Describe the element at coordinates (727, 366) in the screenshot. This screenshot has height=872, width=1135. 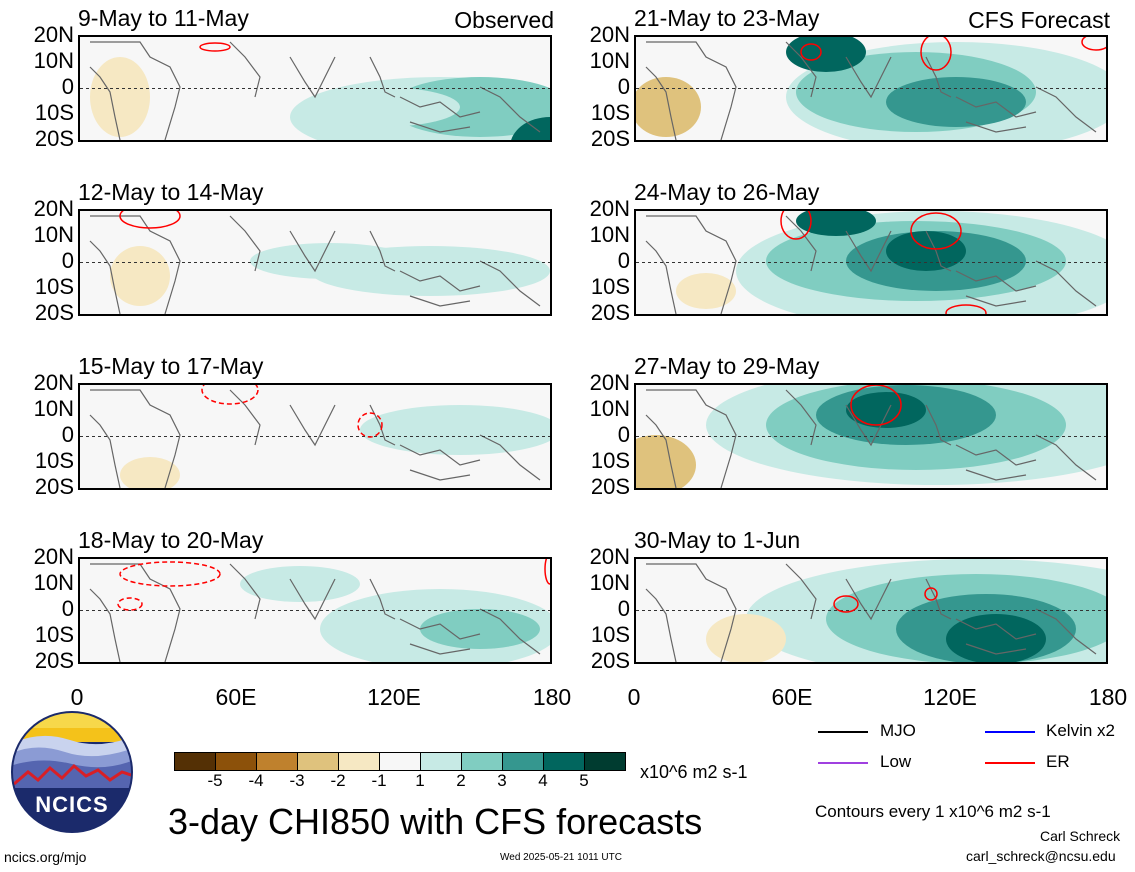
I see `panel-title: 27-May to 29-May` at that location.